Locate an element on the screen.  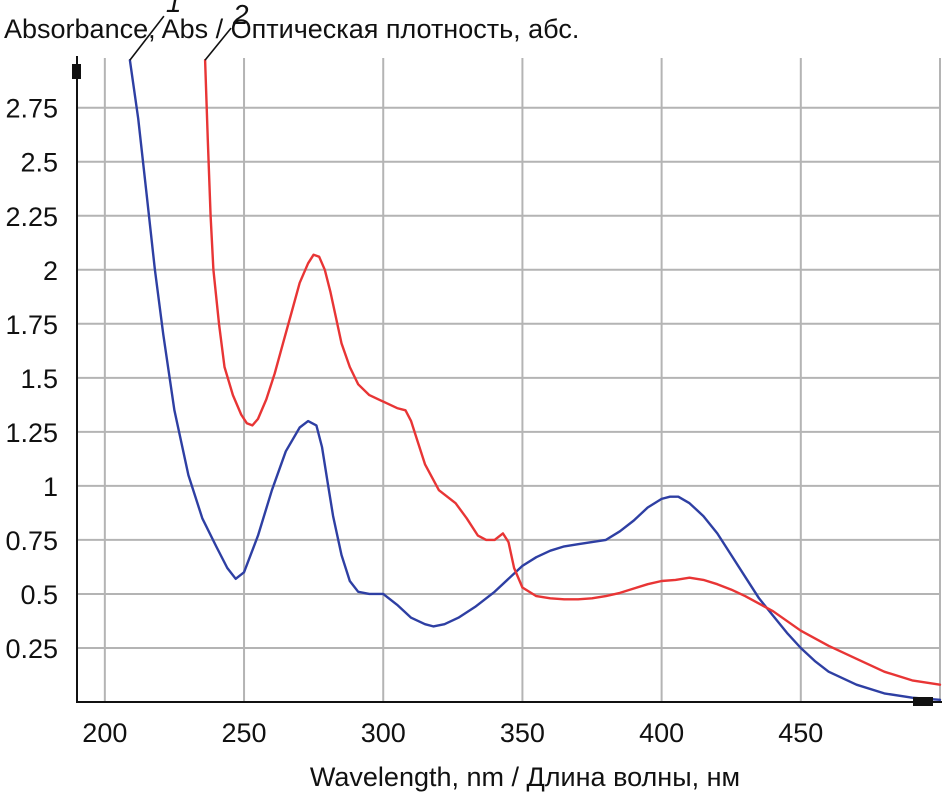
y-axis-end-marker is located at coordinates (76, 71).